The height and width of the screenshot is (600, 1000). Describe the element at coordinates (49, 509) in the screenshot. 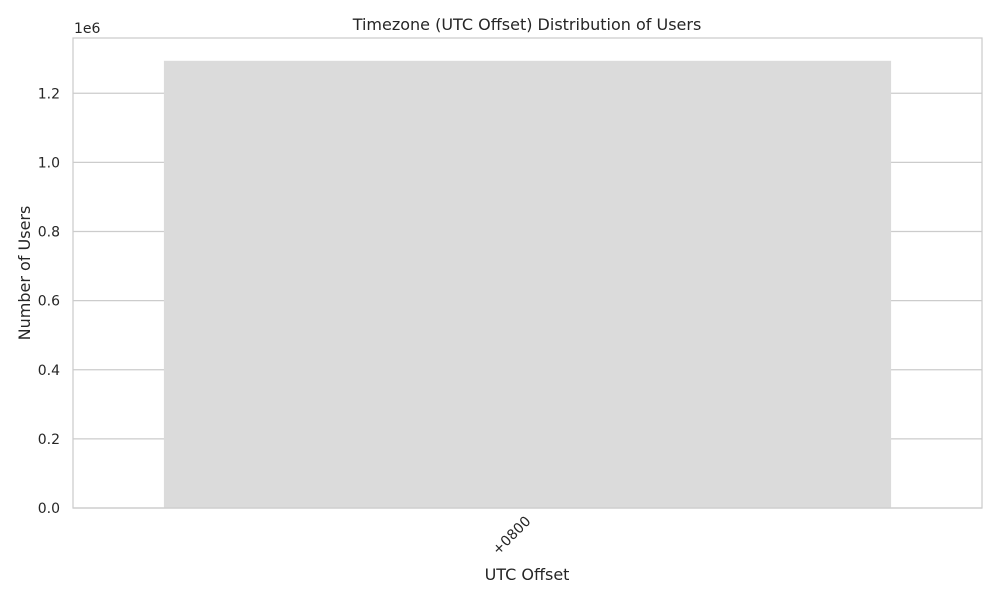

I see `y-tick-label: 0.0` at that location.